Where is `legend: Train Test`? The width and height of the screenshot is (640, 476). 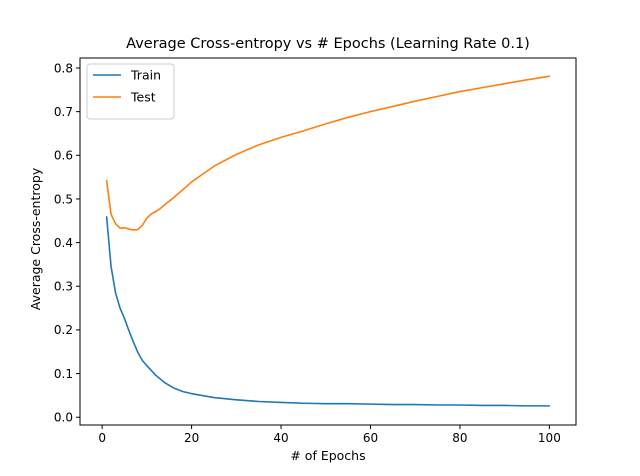
legend: Train Test is located at coordinates (130, 91).